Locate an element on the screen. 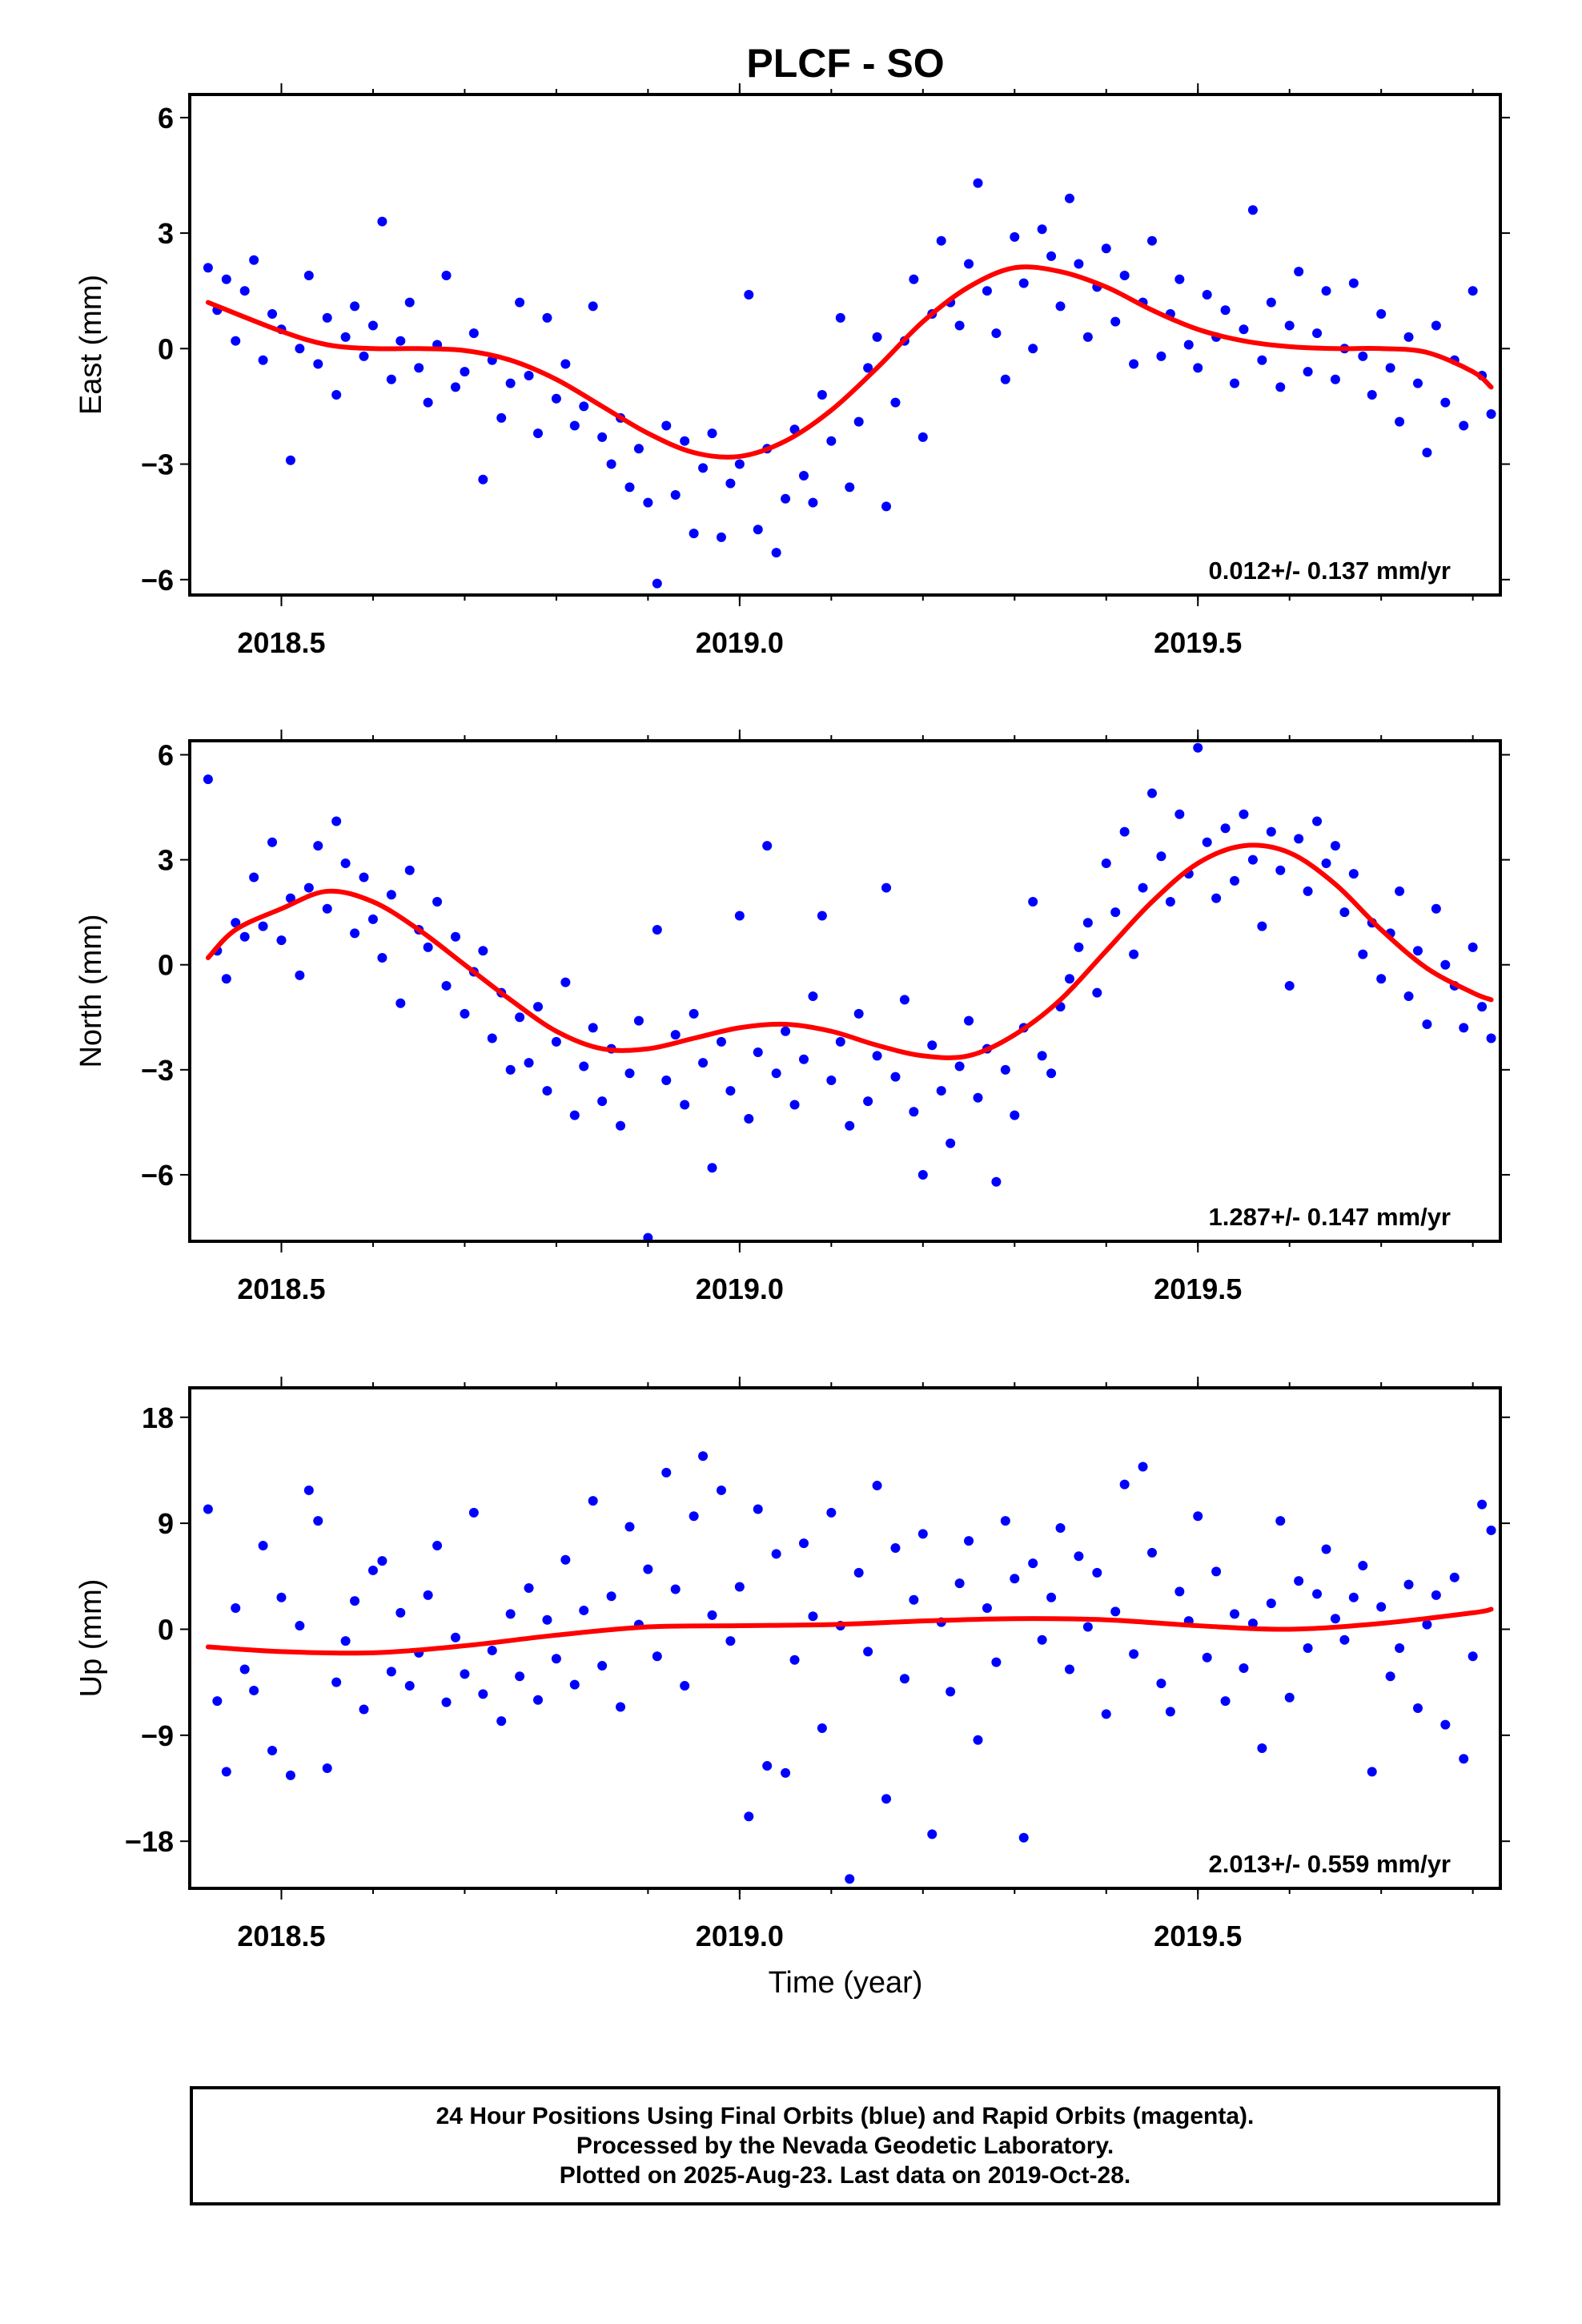  east-ytick-label: 6 is located at coordinates (166, 118).